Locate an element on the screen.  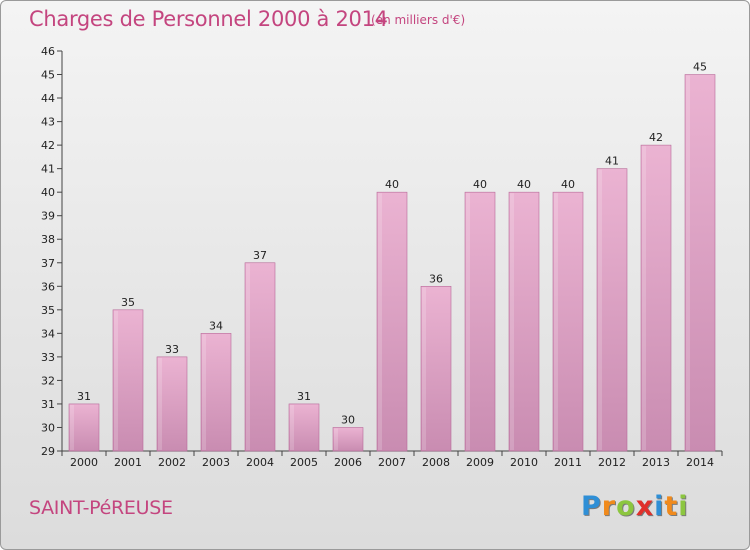
data-label-2014: 45 is located at coordinates (700, 67).